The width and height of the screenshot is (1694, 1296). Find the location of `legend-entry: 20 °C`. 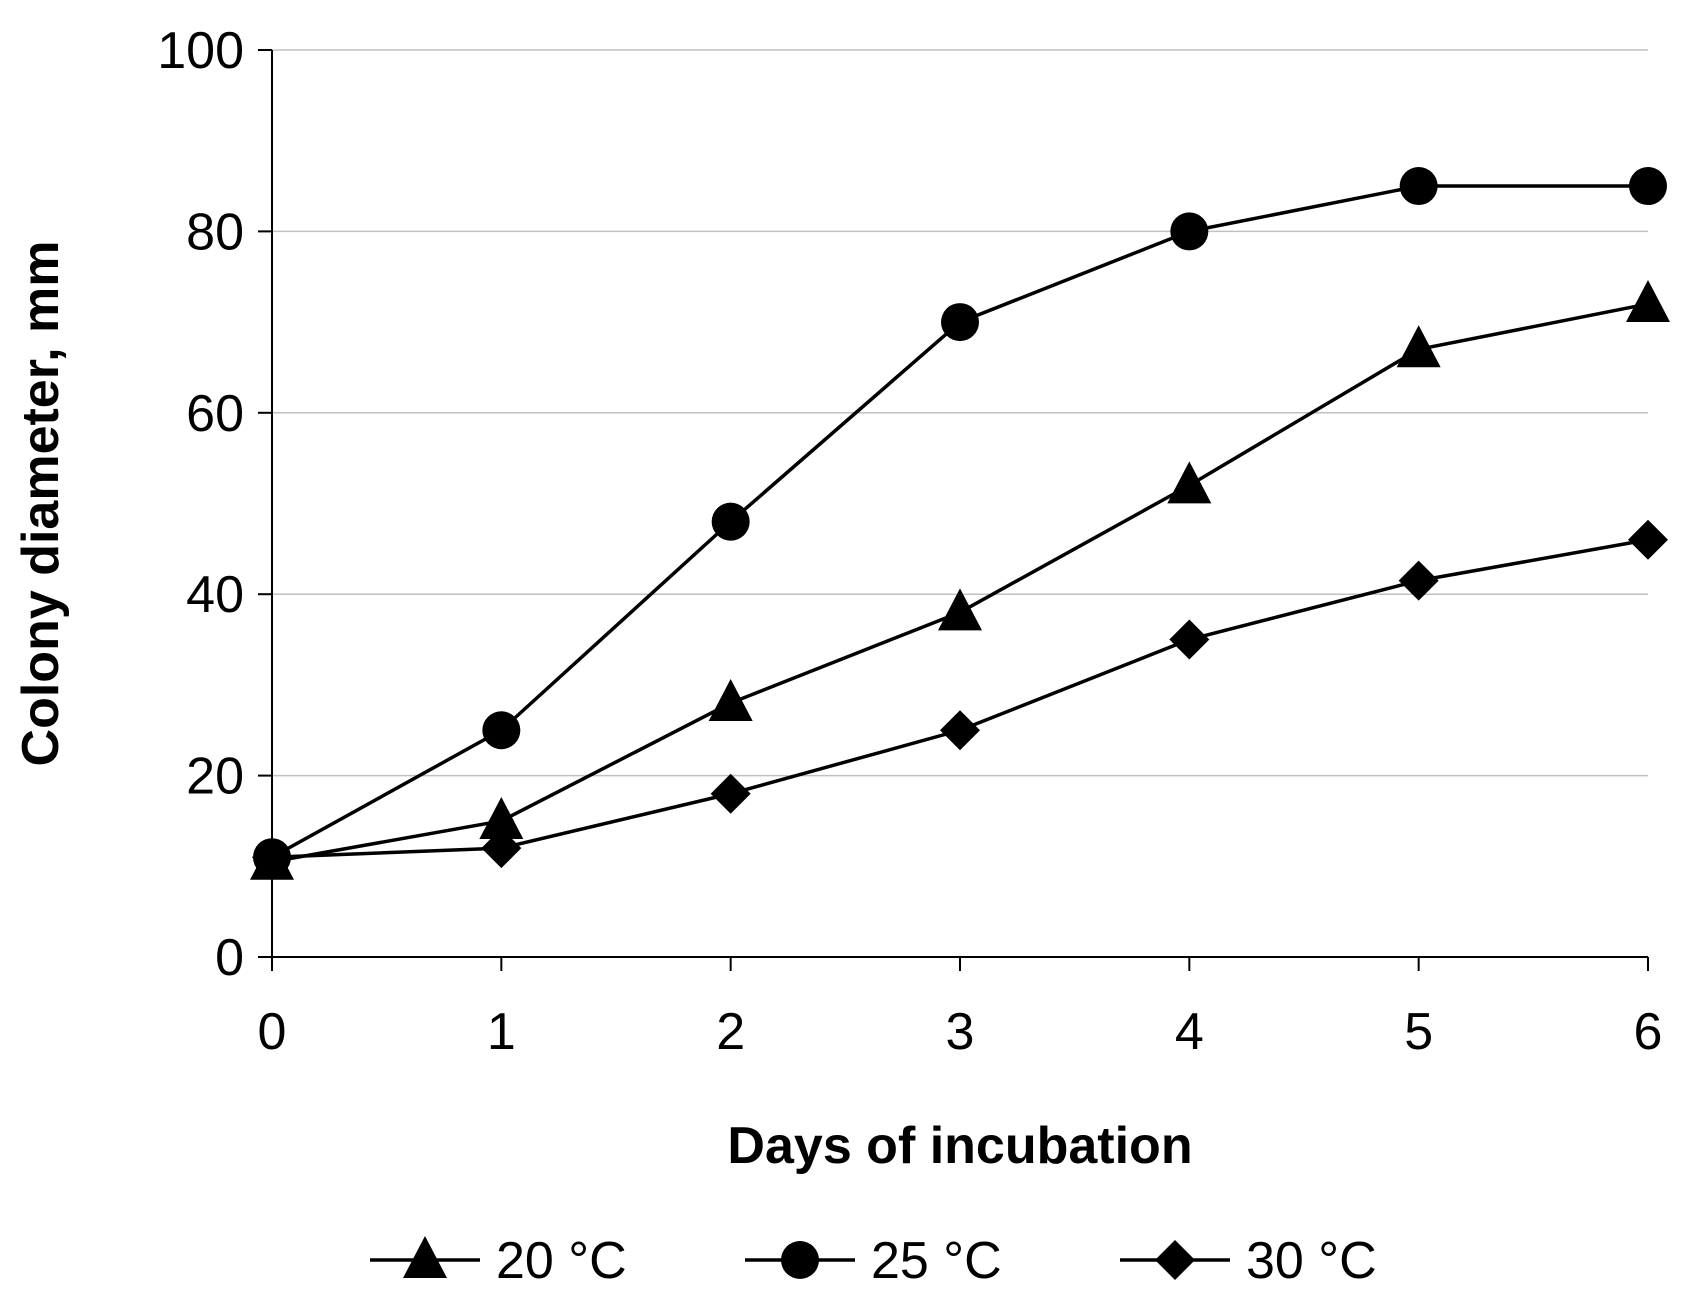

legend-entry: 20 °C is located at coordinates (498, 1261).